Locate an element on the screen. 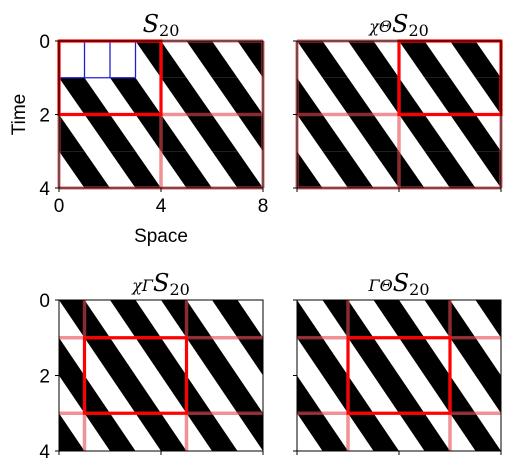  blue-grid-fill is located at coordinates (97, 59).